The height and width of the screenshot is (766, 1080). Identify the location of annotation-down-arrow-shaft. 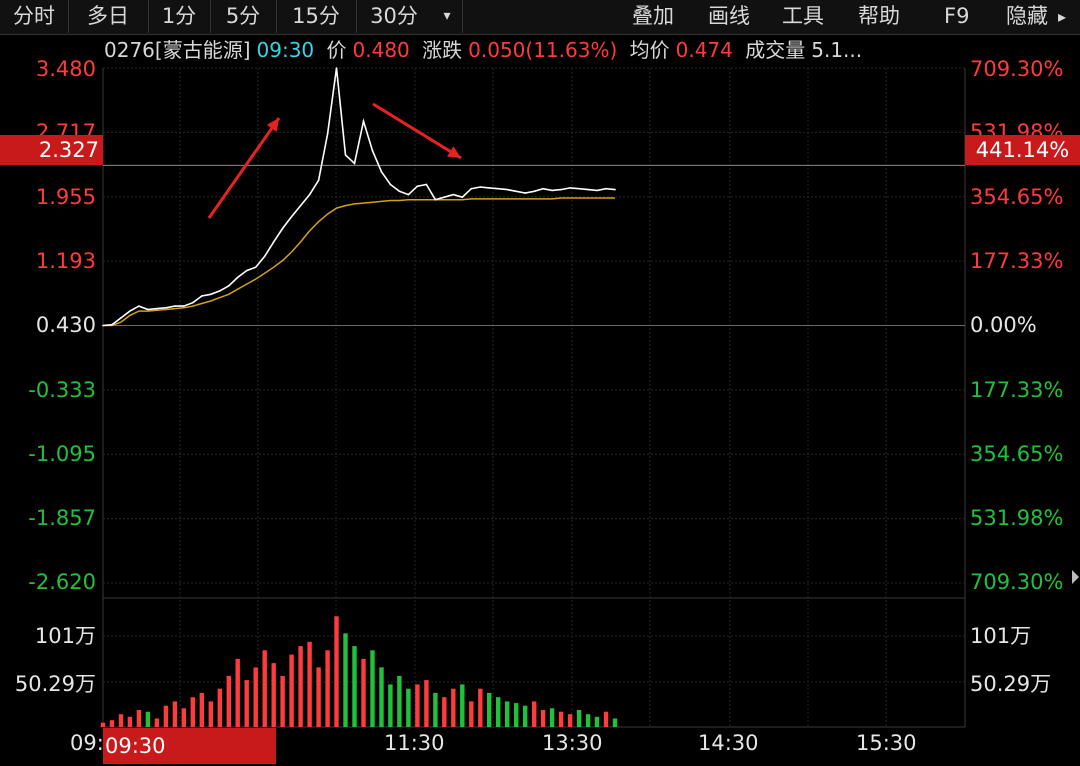
(417, 131).